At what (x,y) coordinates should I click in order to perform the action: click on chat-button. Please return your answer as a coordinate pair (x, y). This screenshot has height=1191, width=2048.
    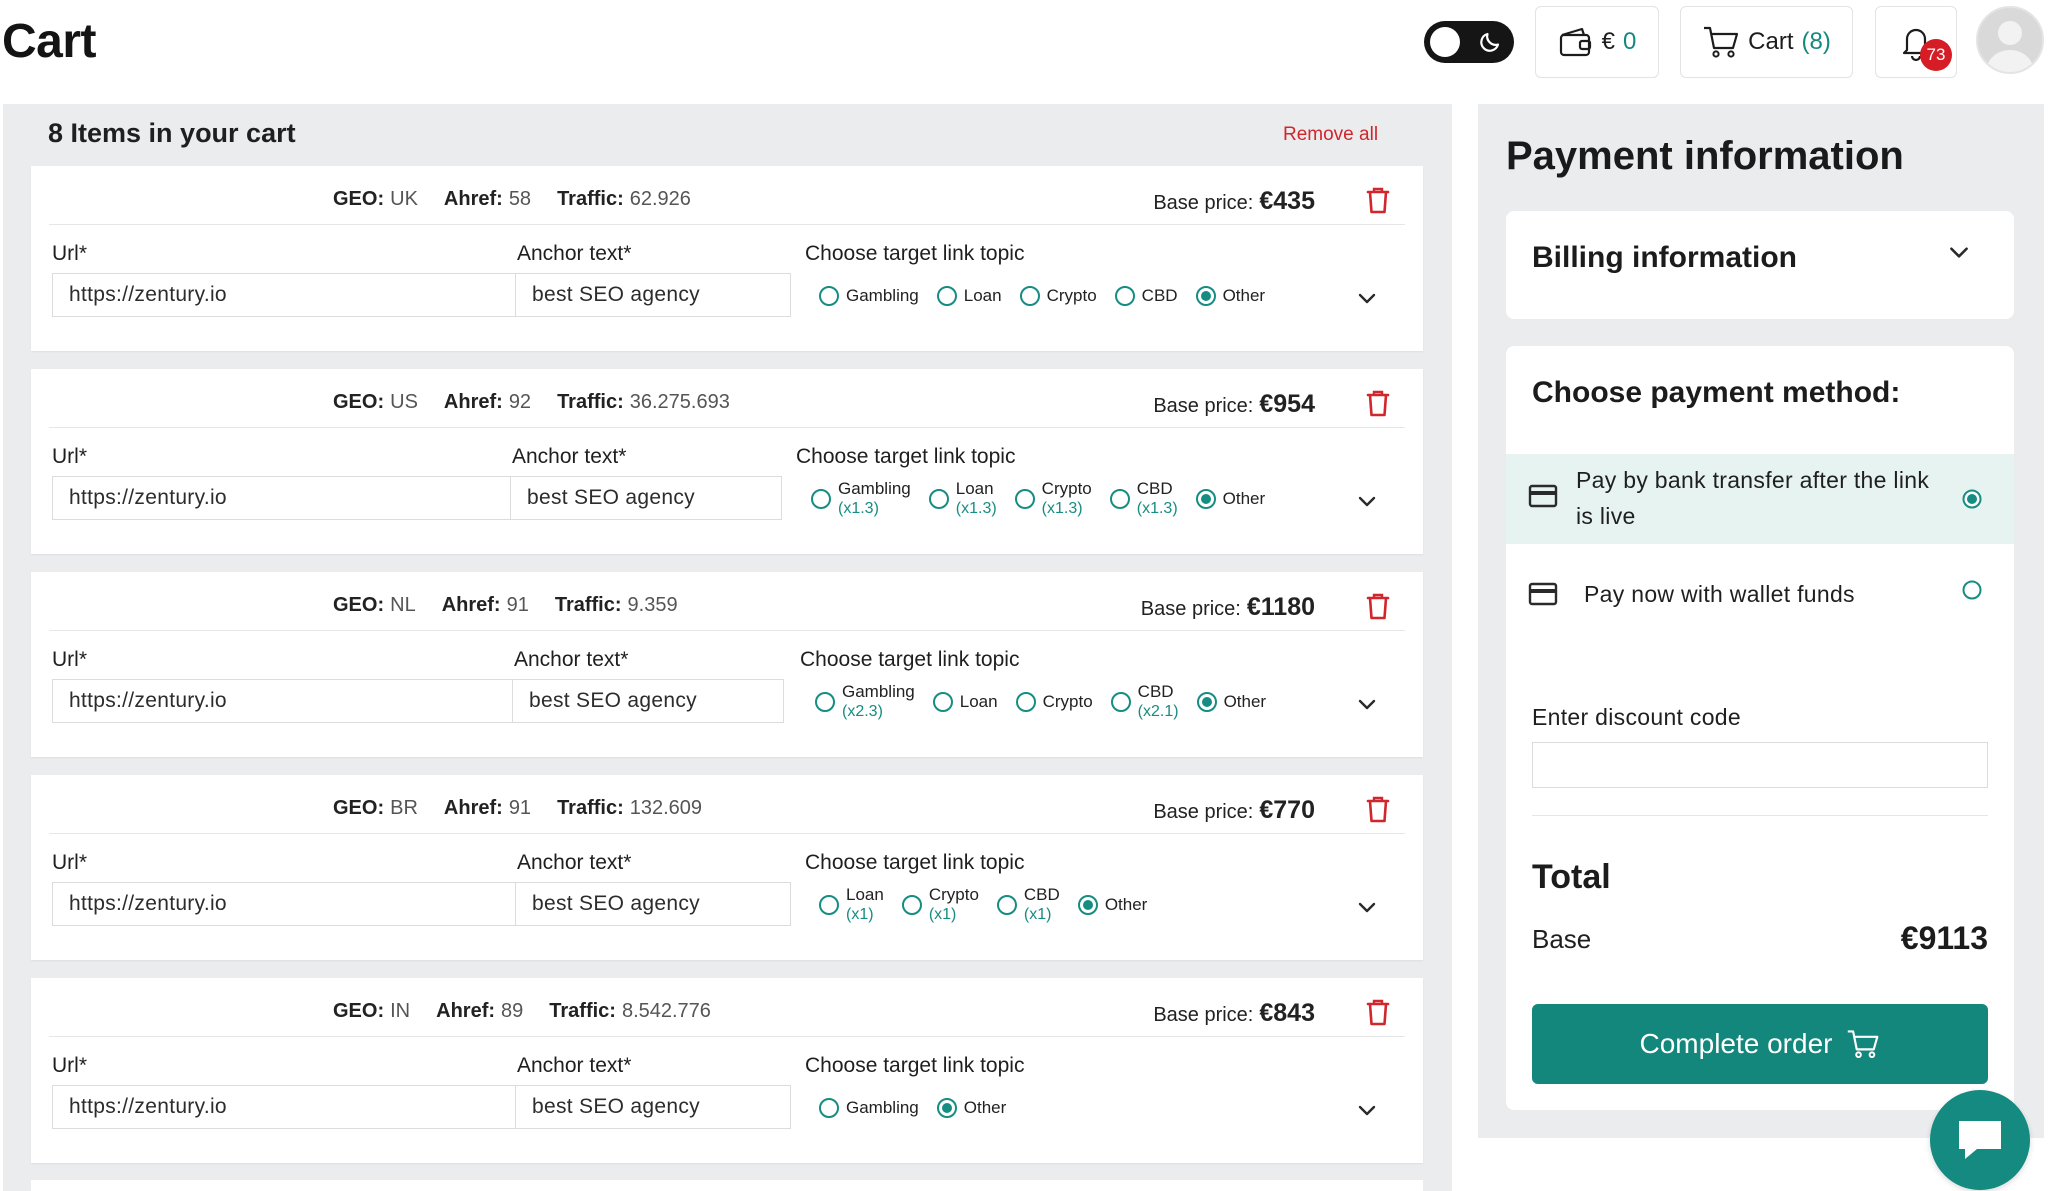
    Looking at the image, I should click on (1980, 1140).